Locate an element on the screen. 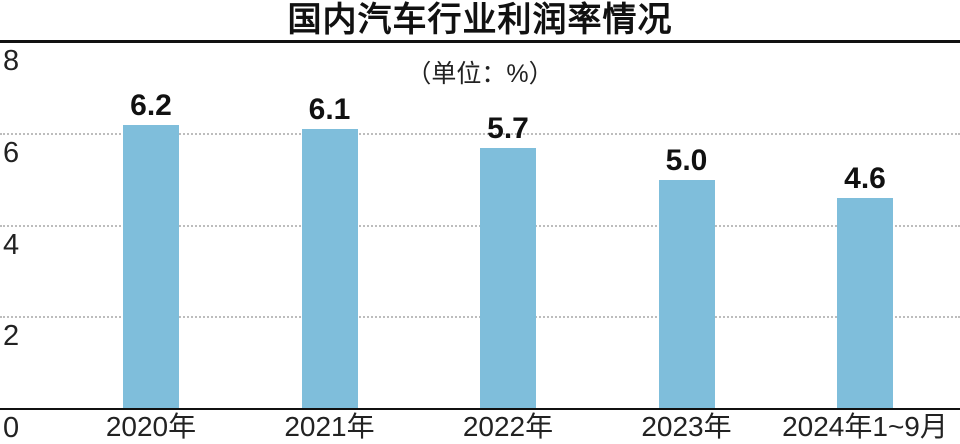 This screenshot has height=444, width=960. x-tick-label: 2022年 is located at coordinates (508, 426).